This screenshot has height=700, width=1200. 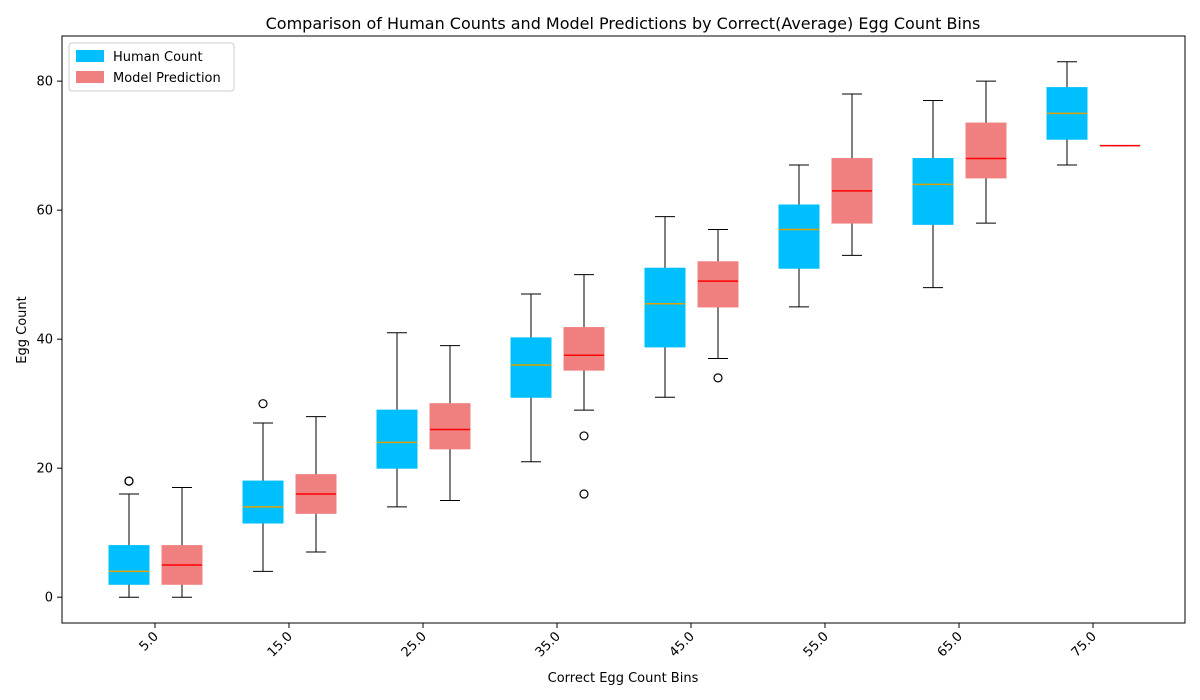 What do you see at coordinates (1067, 113) in the screenshot?
I see `human-count-box-75.0` at bounding box center [1067, 113].